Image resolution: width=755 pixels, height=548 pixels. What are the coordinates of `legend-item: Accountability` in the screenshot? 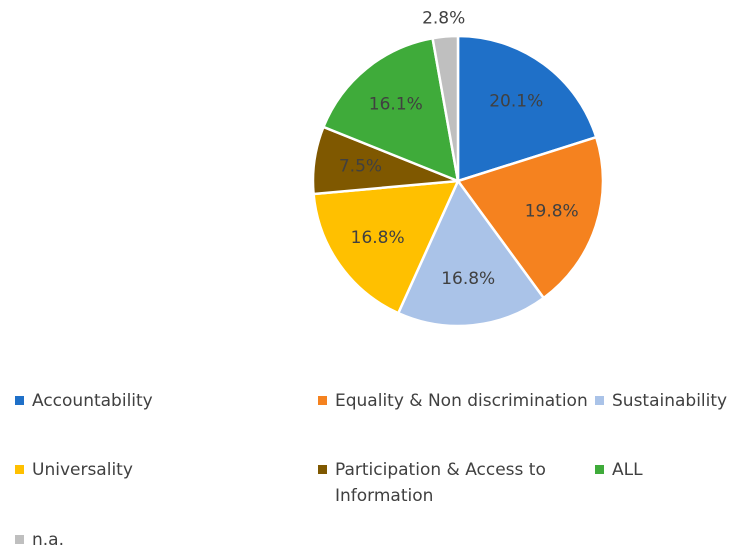 It's located at (161, 401).